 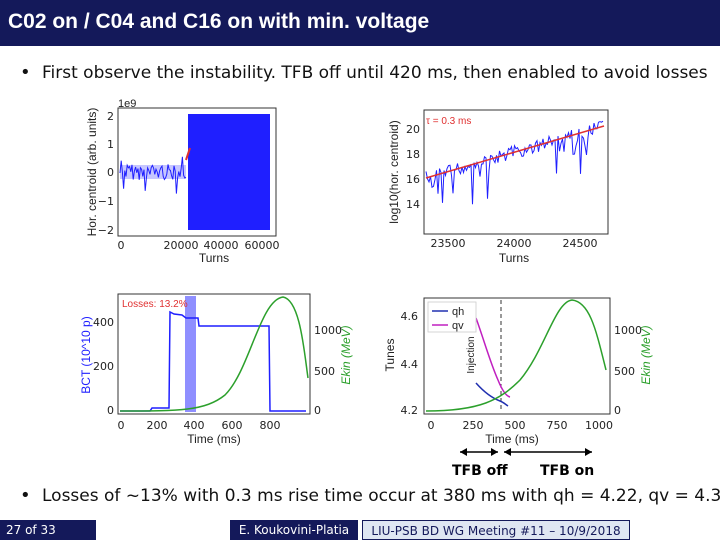 I want to click on bct-curve, so click(x=213, y=361).